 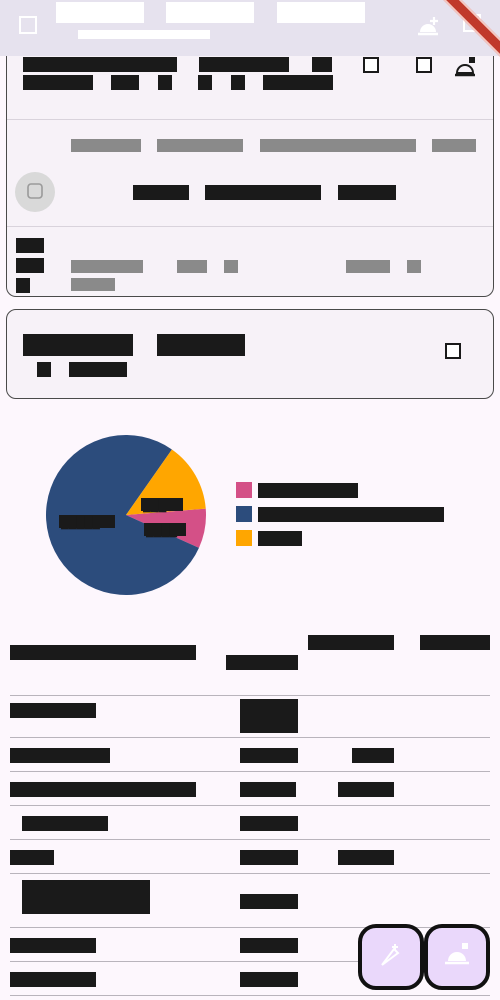 I want to click on tab-bar: ████████ ████████ ████████, so click(x=219, y=12).